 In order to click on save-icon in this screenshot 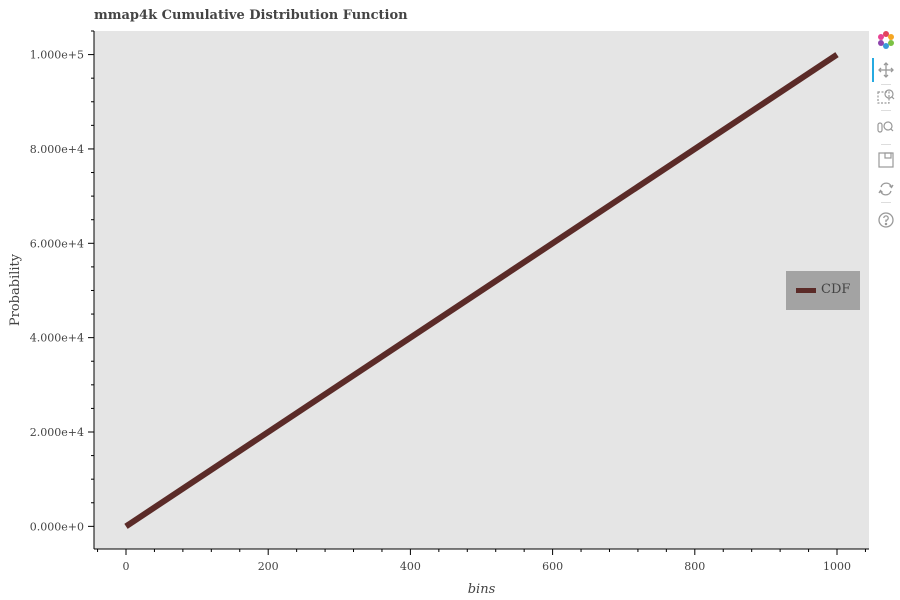, I will do `click(886, 160)`.